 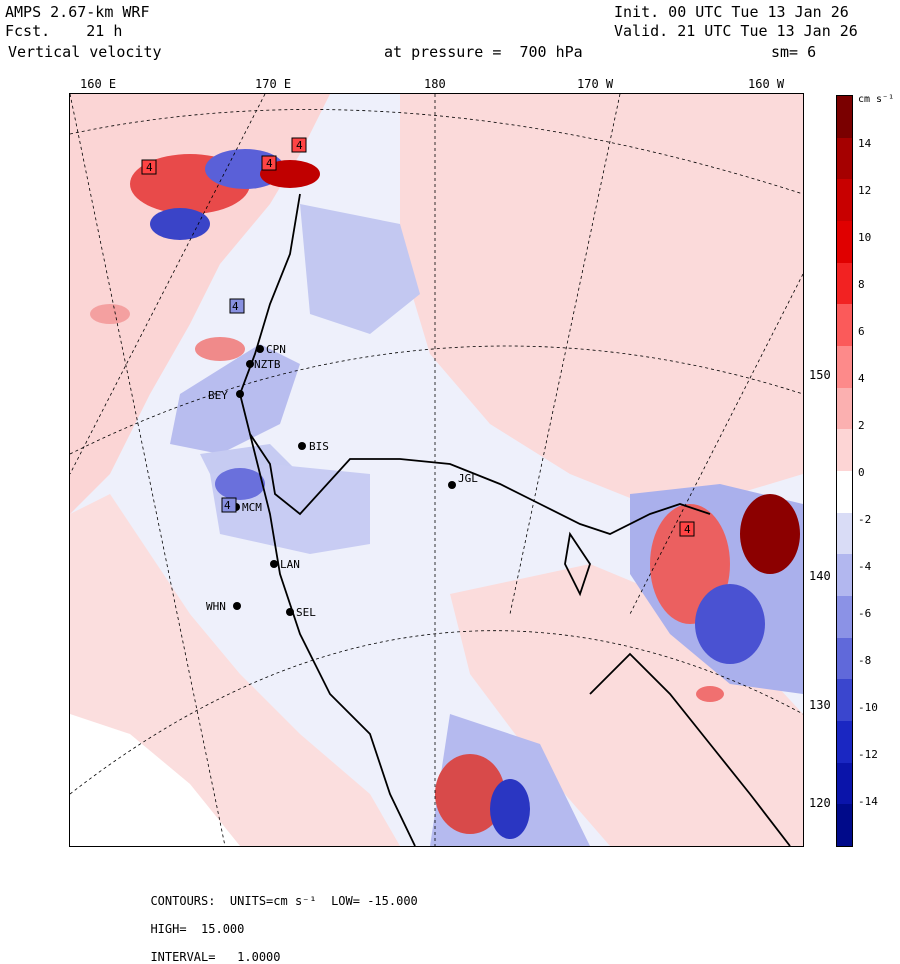 What do you see at coordinates (865, 237) in the screenshot?
I see `colorbar-tick-label: 10` at bounding box center [865, 237].